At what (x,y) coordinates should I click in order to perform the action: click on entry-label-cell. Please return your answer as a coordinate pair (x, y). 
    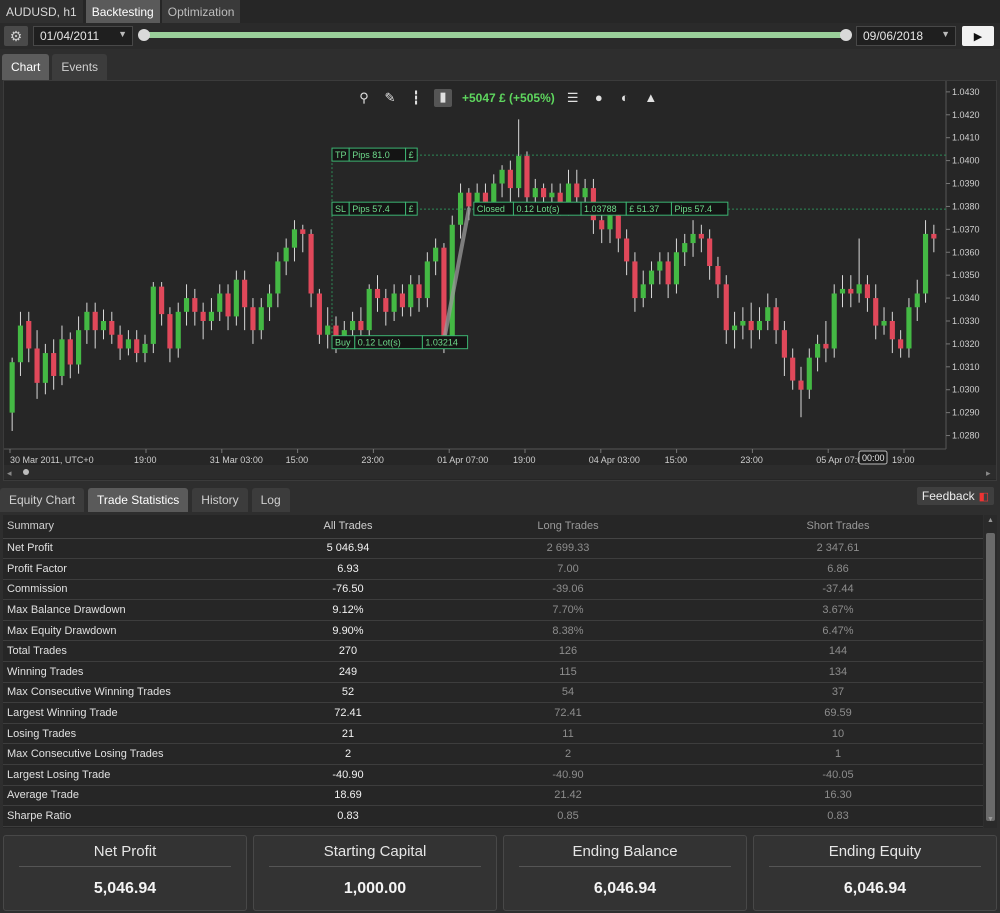
    Looking at the image, I should click on (445, 342).